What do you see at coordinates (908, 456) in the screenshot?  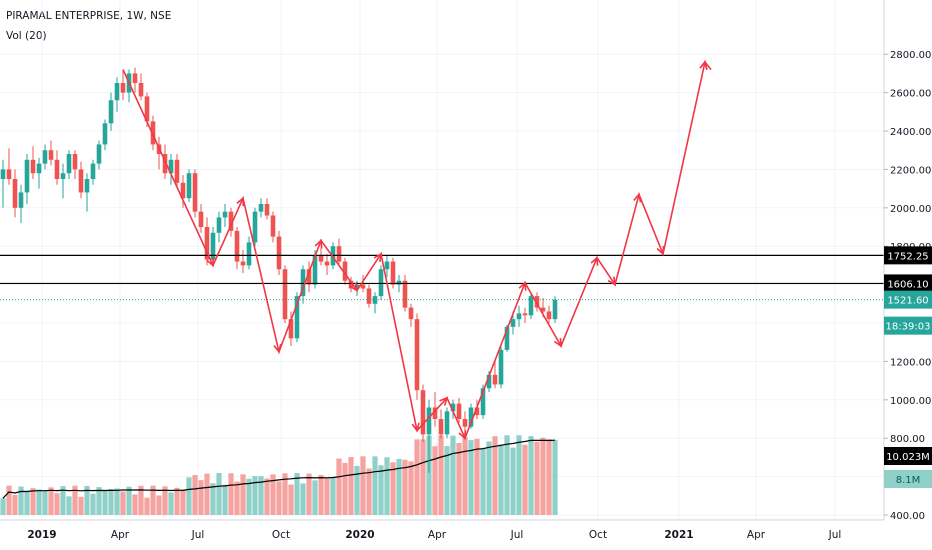 I see `volume-ma-label: 10.023M` at bounding box center [908, 456].